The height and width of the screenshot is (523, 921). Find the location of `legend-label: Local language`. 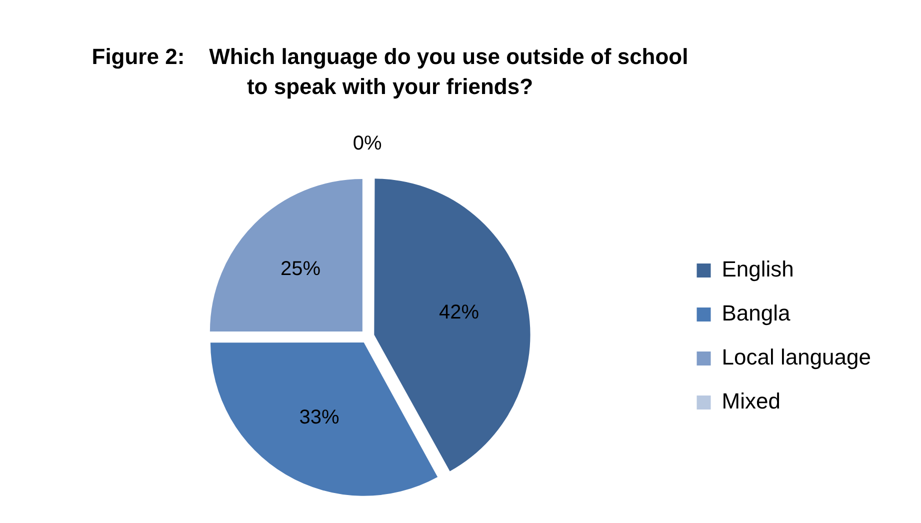

legend-label: Local language is located at coordinates (797, 357).